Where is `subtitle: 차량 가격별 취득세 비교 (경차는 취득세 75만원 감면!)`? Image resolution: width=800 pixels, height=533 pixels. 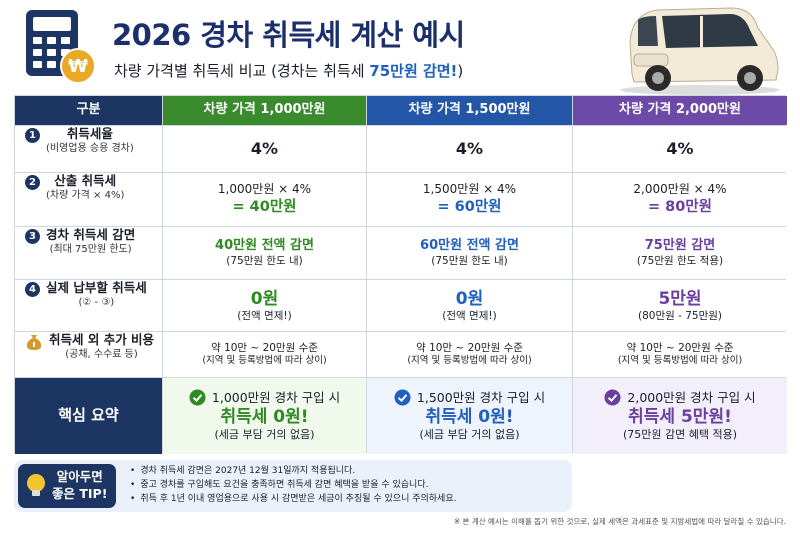
subtitle: 차량 가격별 취득세 비교 (경차는 취득세 75만원 감면!) is located at coordinates (288, 70).